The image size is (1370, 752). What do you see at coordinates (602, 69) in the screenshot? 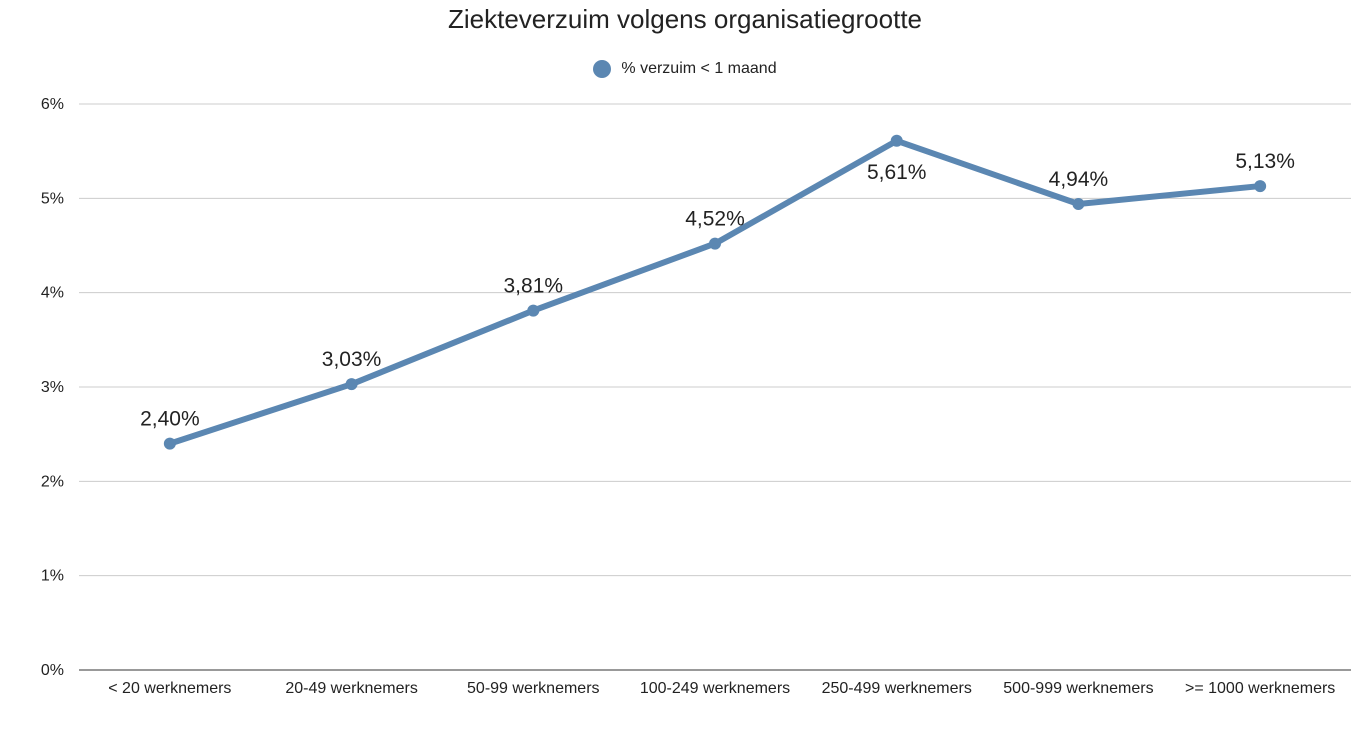
I see `legend-marker` at bounding box center [602, 69].